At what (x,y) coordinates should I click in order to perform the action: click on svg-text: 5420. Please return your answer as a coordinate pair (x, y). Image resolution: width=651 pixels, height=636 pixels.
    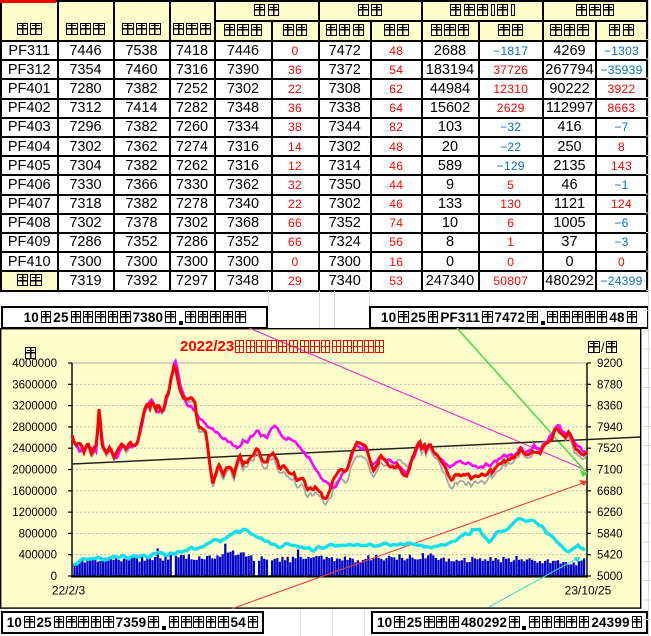
    Looking at the image, I should click on (610, 556).